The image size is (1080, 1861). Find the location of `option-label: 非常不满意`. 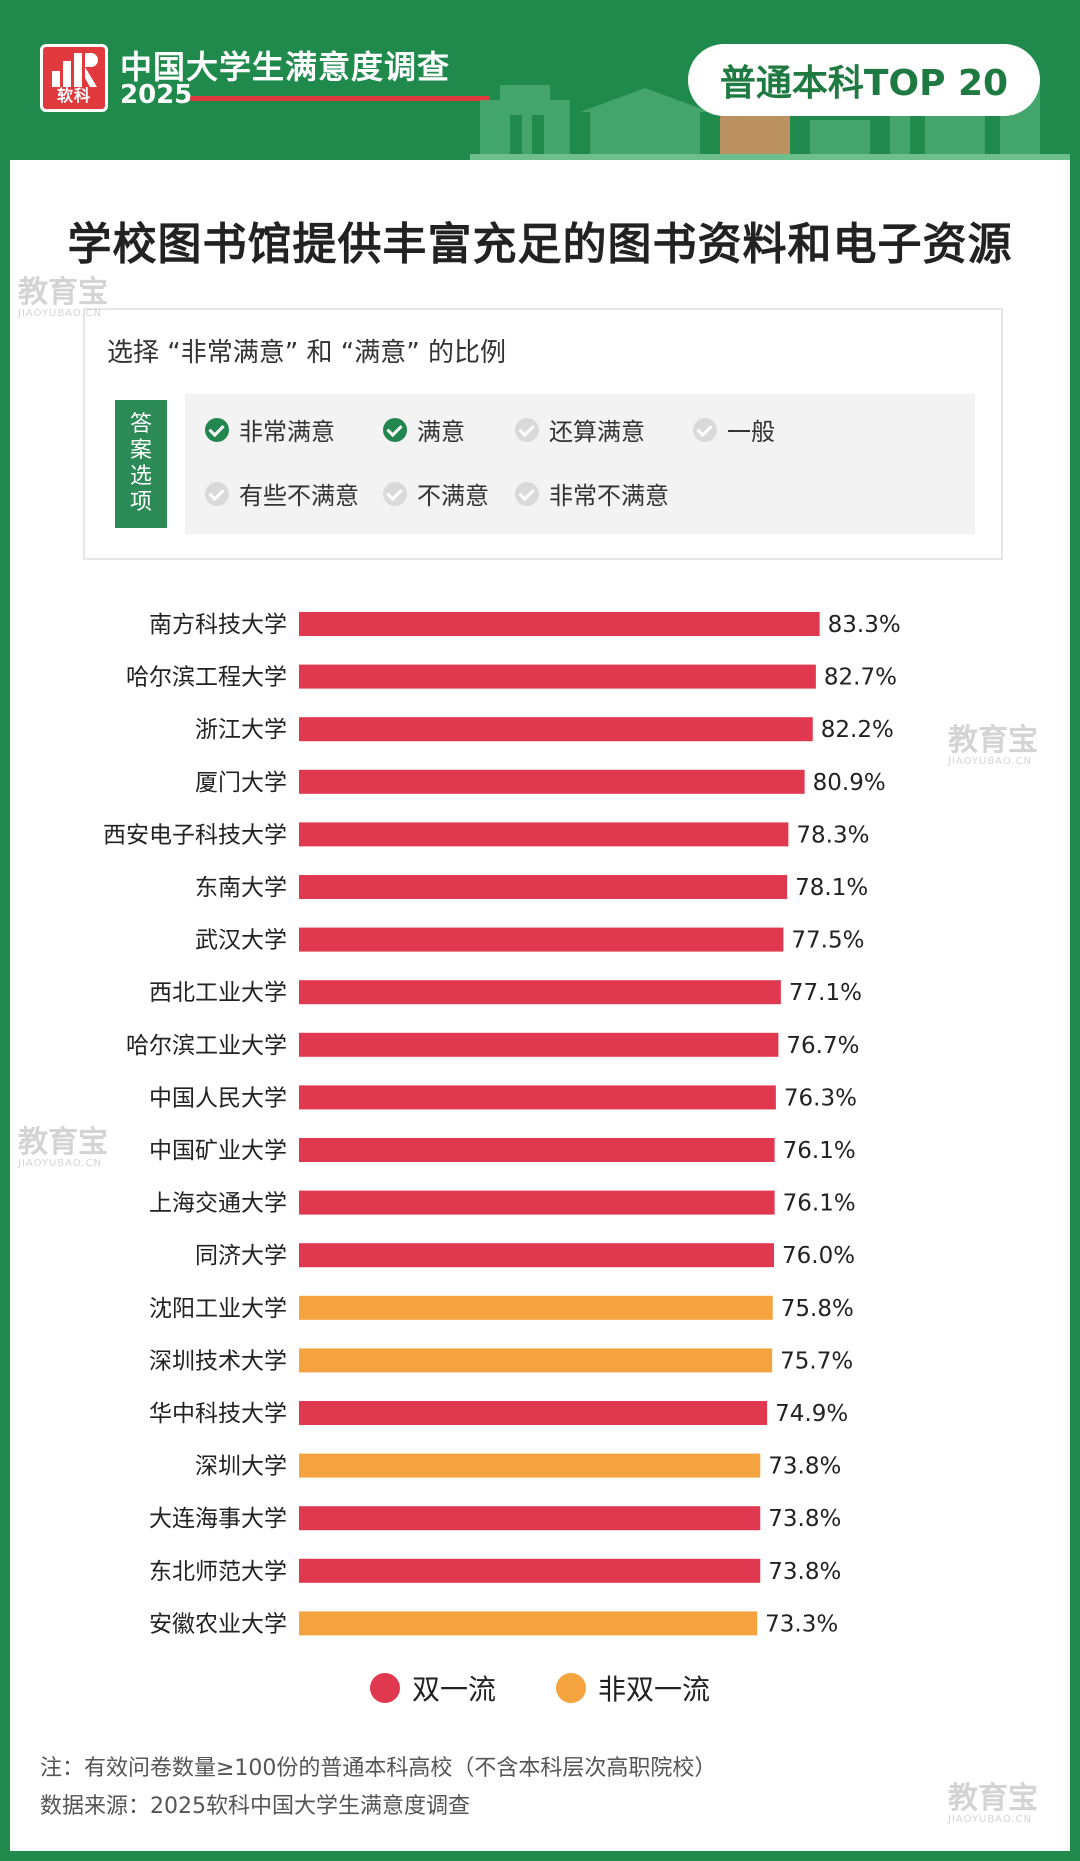

option-label: 非常不满意 is located at coordinates (609, 496).